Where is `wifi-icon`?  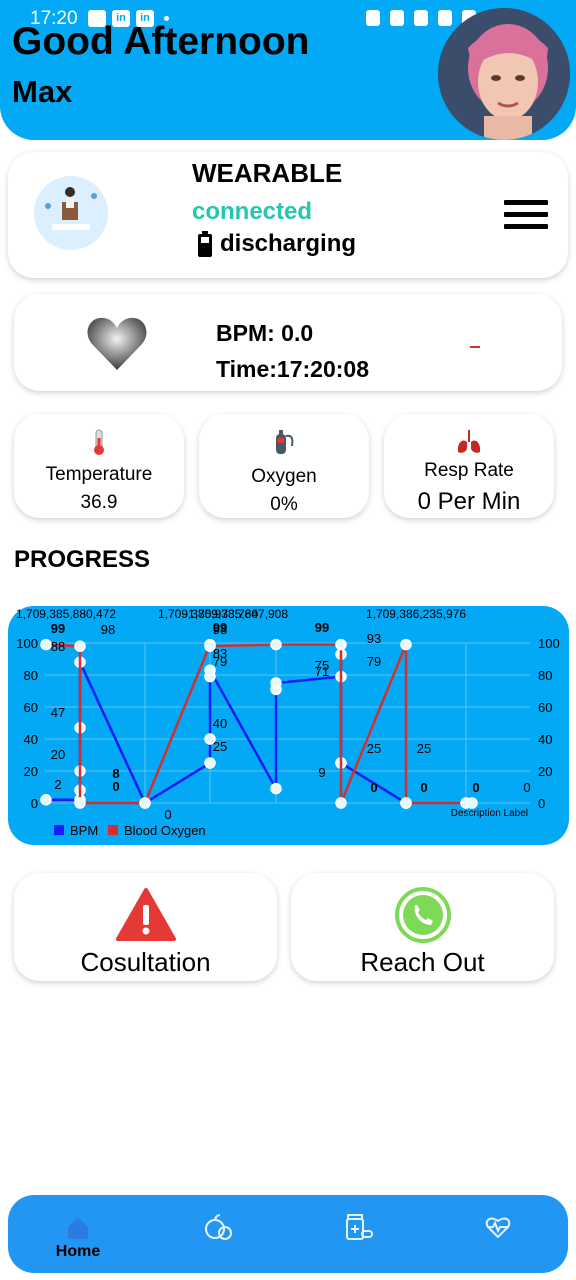 wifi-icon is located at coordinates (445, 18).